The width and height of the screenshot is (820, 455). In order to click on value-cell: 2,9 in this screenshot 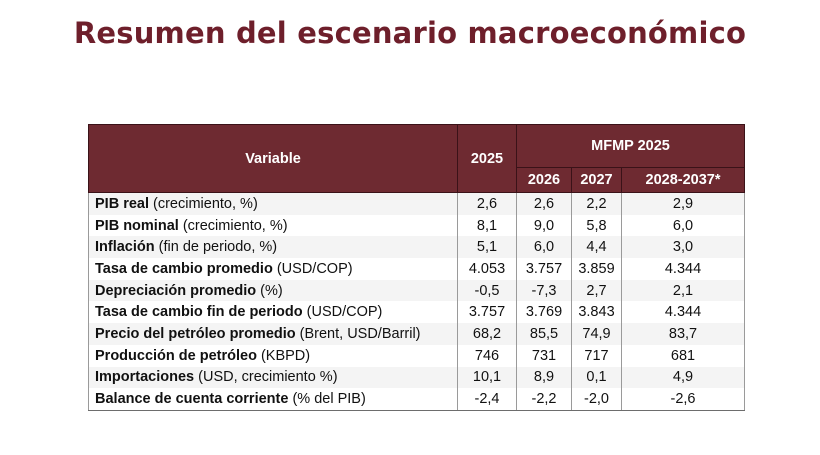, I will do `click(683, 203)`.